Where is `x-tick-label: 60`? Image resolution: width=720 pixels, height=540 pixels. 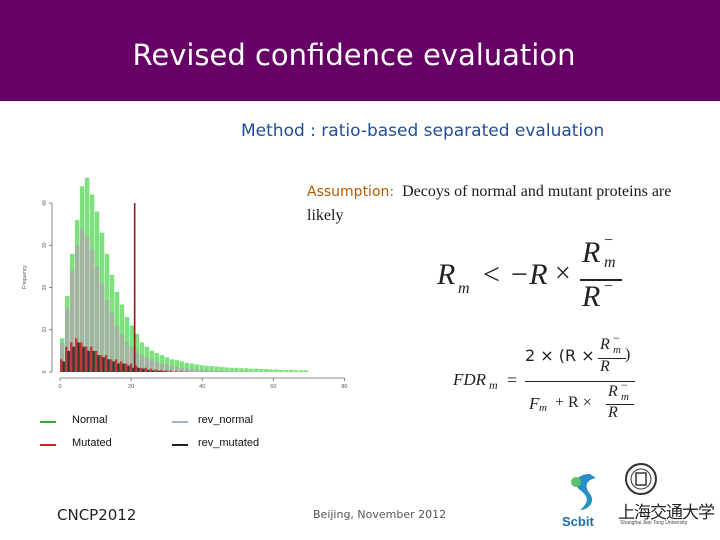
x-tick-label: 60 is located at coordinates (273, 387).